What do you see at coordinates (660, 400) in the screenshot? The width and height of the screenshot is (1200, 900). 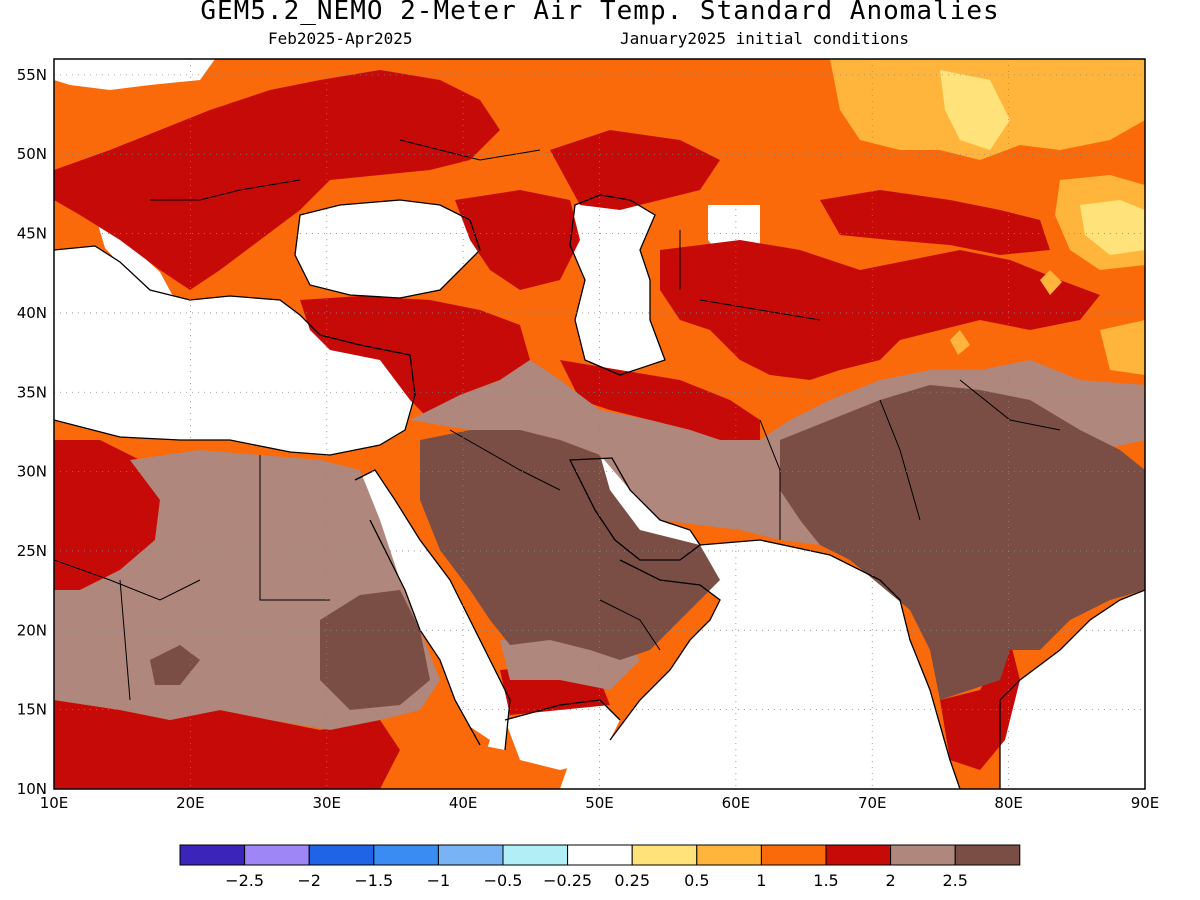 I see `anomaly-2-region-iran` at bounding box center [660, 400].